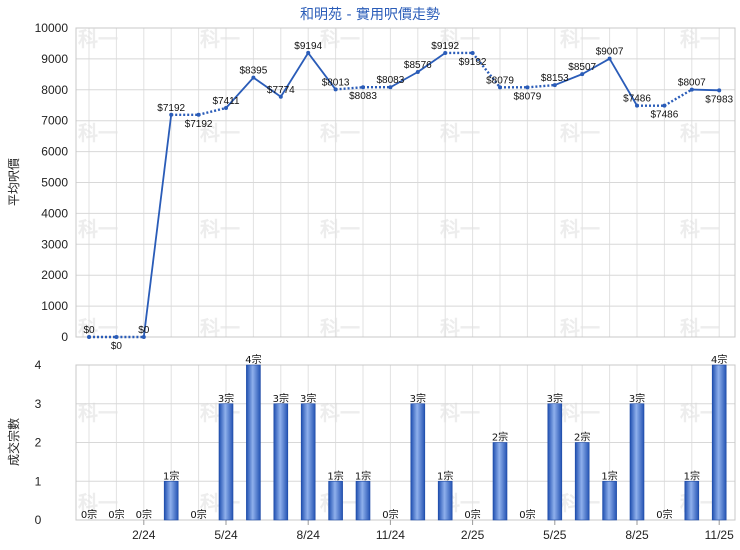 The height and width of the screenshot is (550, 740). Describe the element at coordinates (253, 71) in the screenshot. I see `price-point-label: $8395` at that location.